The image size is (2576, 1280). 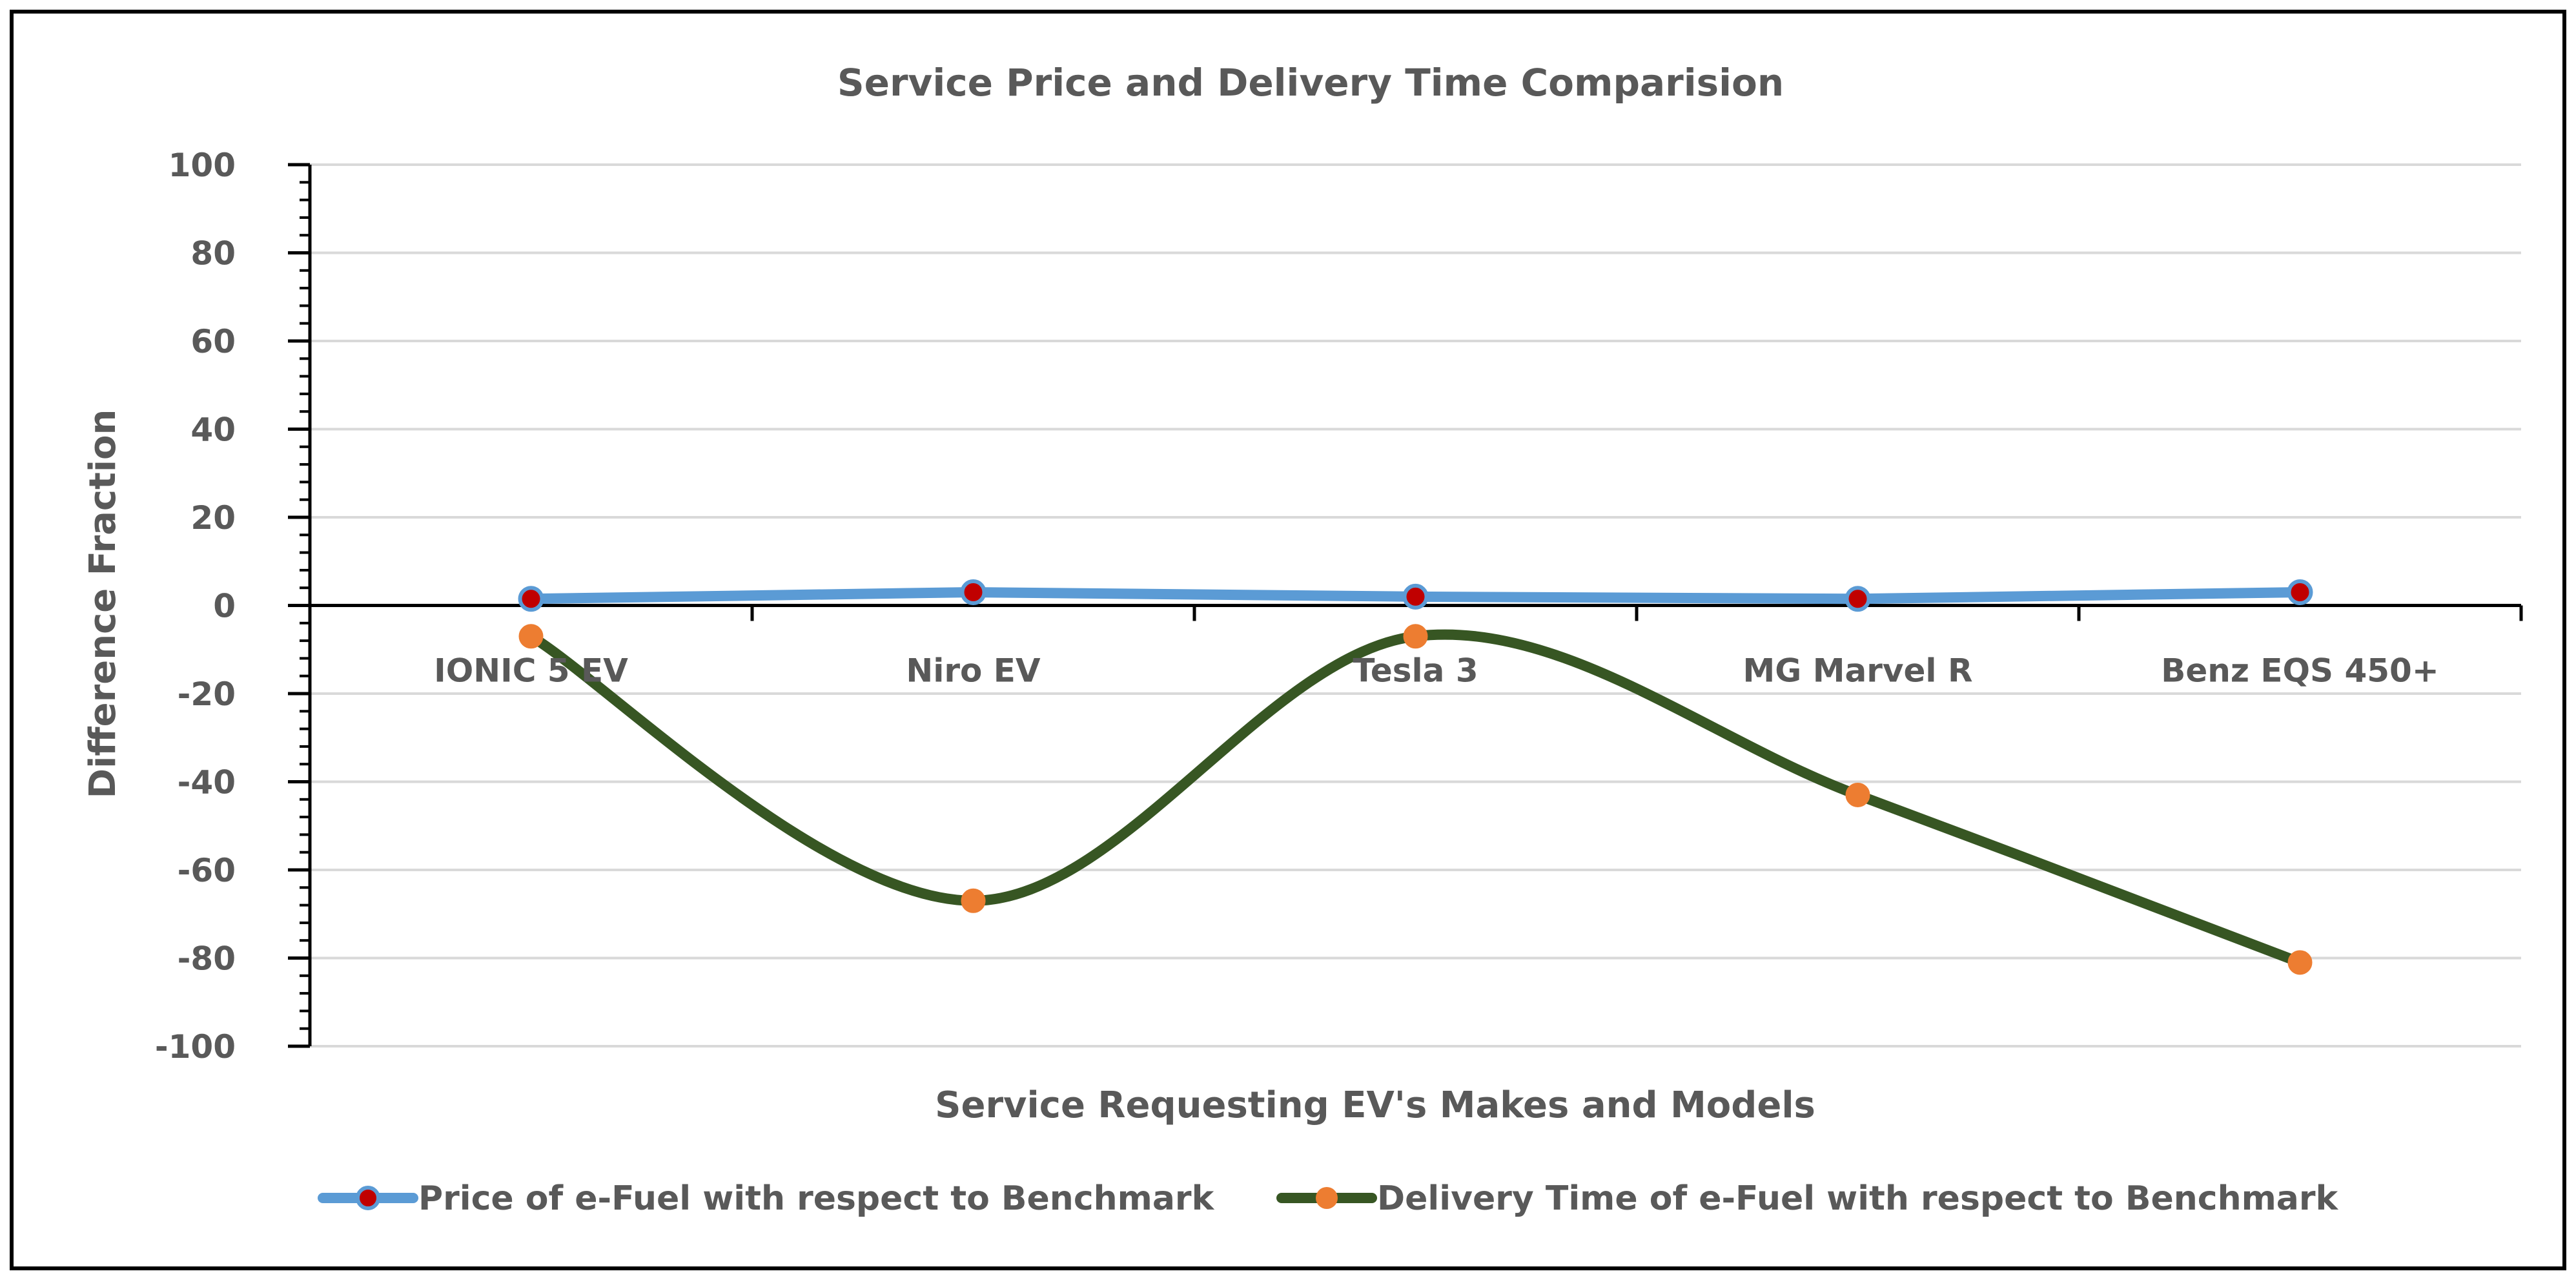 What do you see at coordinates (103, 604) in the screenshot?
I see `y-axis-title: Difference Fraction` at bounding box center [103, 604].